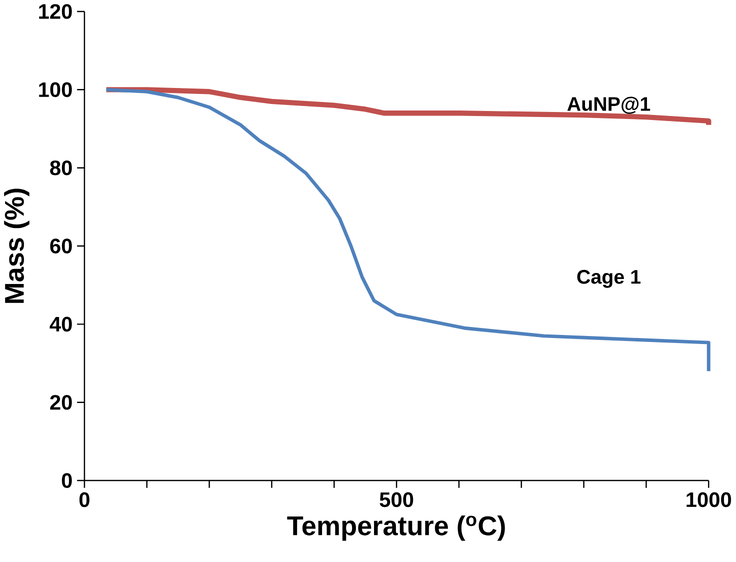 This screenshot has width=736, height=562. I want to click on x-tick-label: 500, so click(397, 500).